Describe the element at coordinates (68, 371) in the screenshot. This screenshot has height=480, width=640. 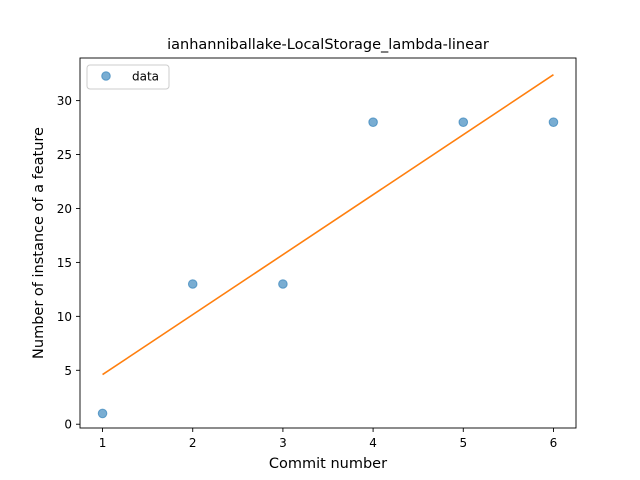
I see `y-tick-label: 5` at that location.